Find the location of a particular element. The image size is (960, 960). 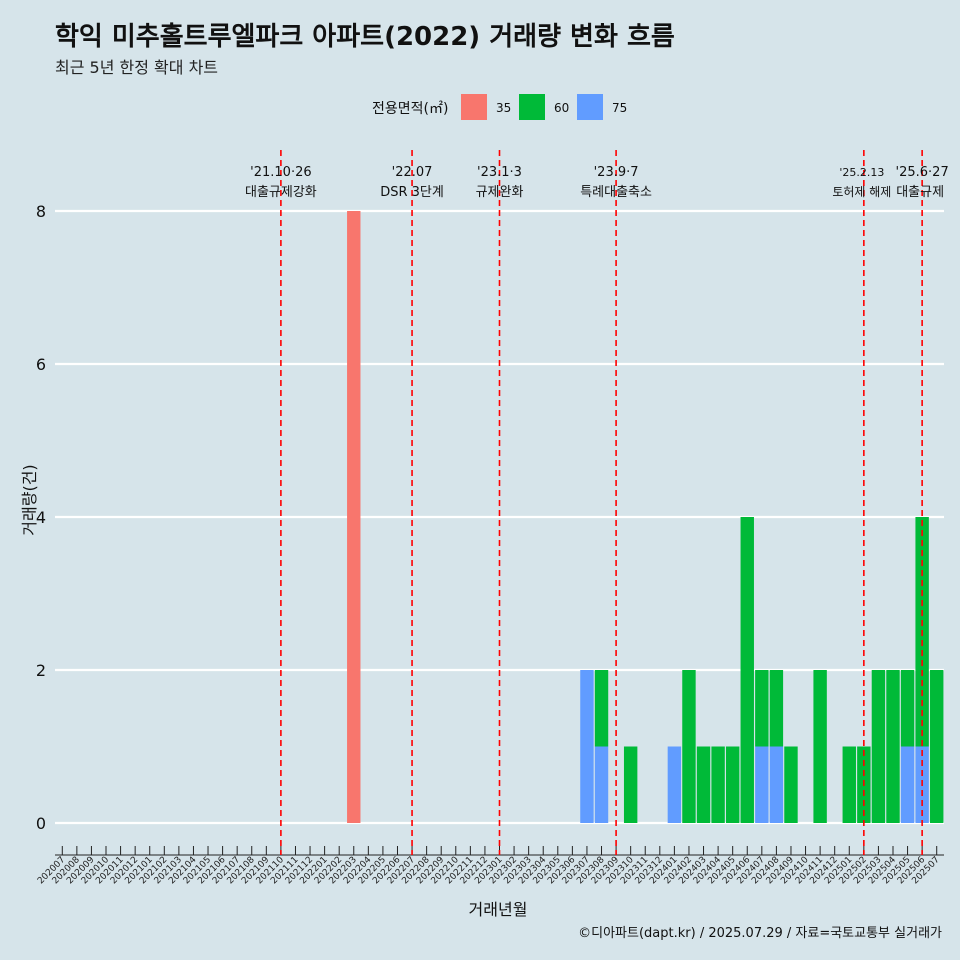

y-tick-label: 4 is located at coordinates (41, 517).